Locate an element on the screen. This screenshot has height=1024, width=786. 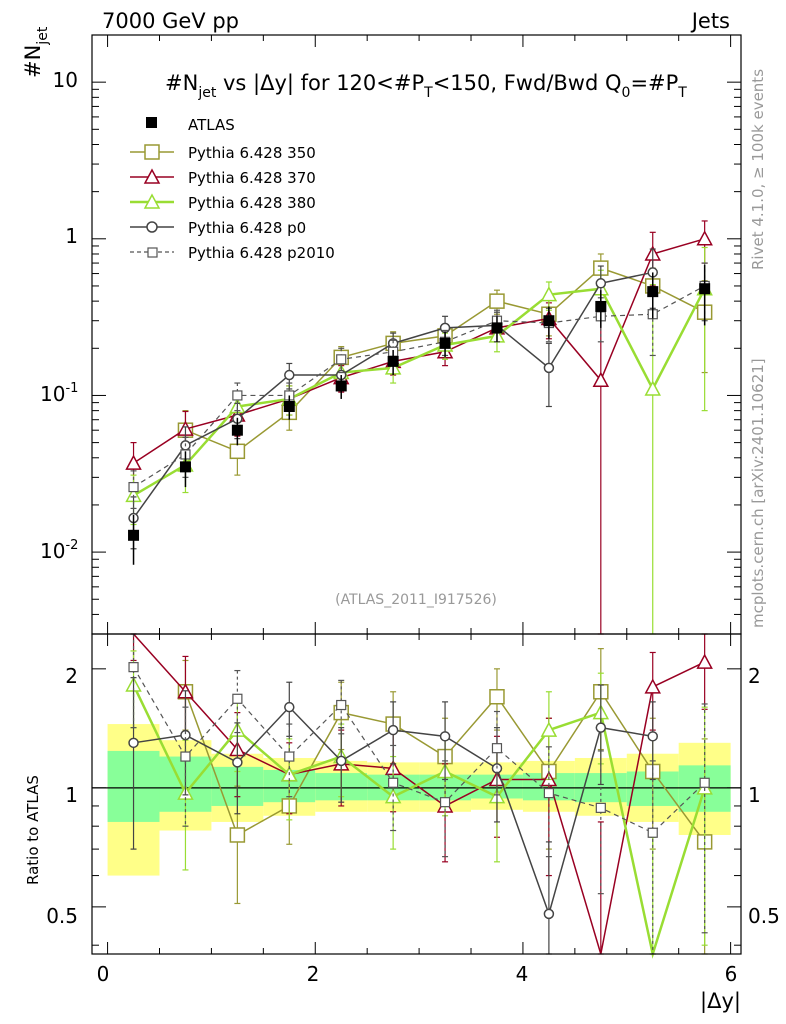
header-right: Jets is located at coordinates (710, 21).